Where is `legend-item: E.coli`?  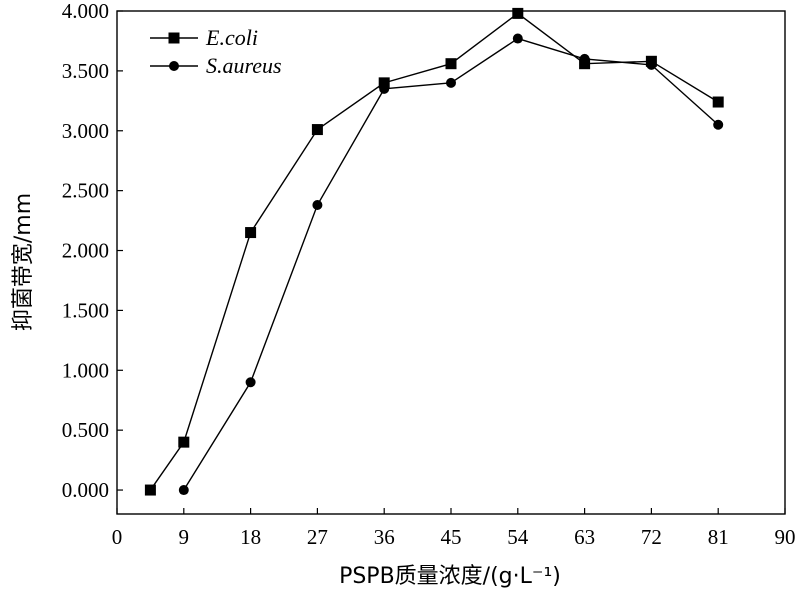
legend-item: E.coli is located at coordinates (204, 37).